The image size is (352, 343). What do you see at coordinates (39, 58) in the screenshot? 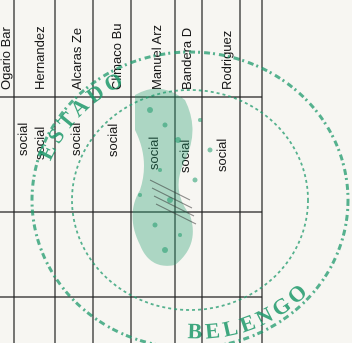
I see `cell-name-2: Hernandez` at bounding box center [39, 58].